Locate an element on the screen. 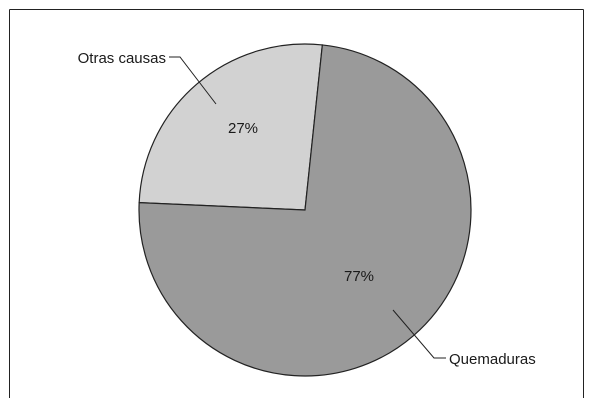 The image size is (595, 403). slice-label-quemaduras: Quemaduras is located at coordinates (492, 359).